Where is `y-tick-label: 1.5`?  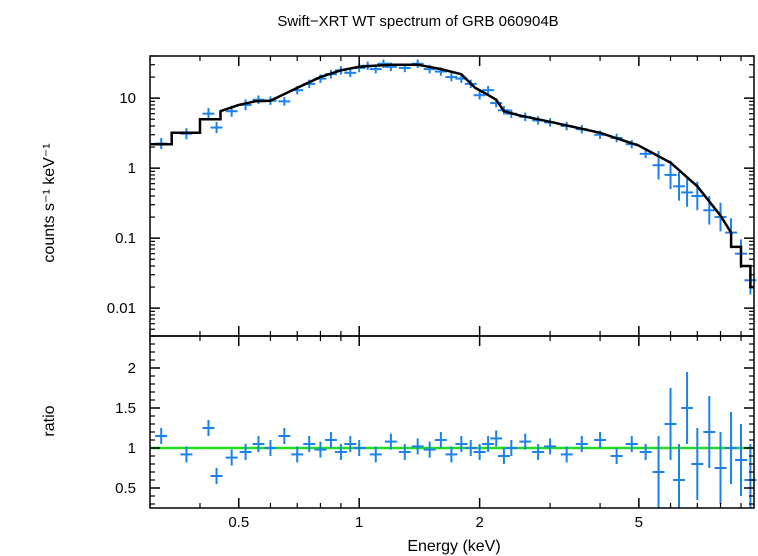
y-tick-label: 1.5 is located at coordinates (125, 408).